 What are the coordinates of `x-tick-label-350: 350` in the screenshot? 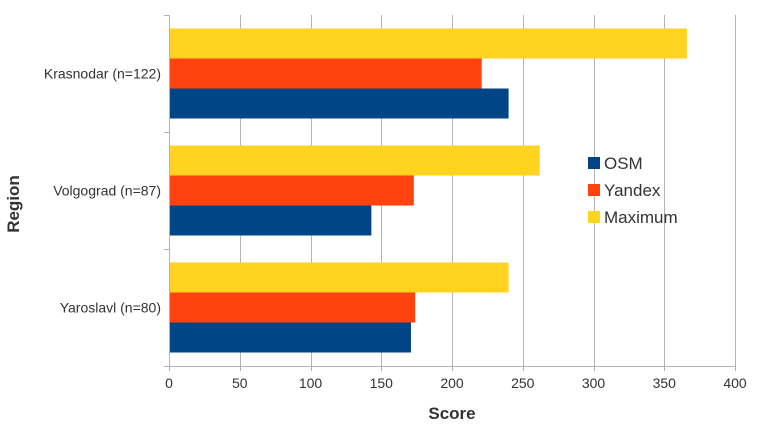 It's located at (665, 383).